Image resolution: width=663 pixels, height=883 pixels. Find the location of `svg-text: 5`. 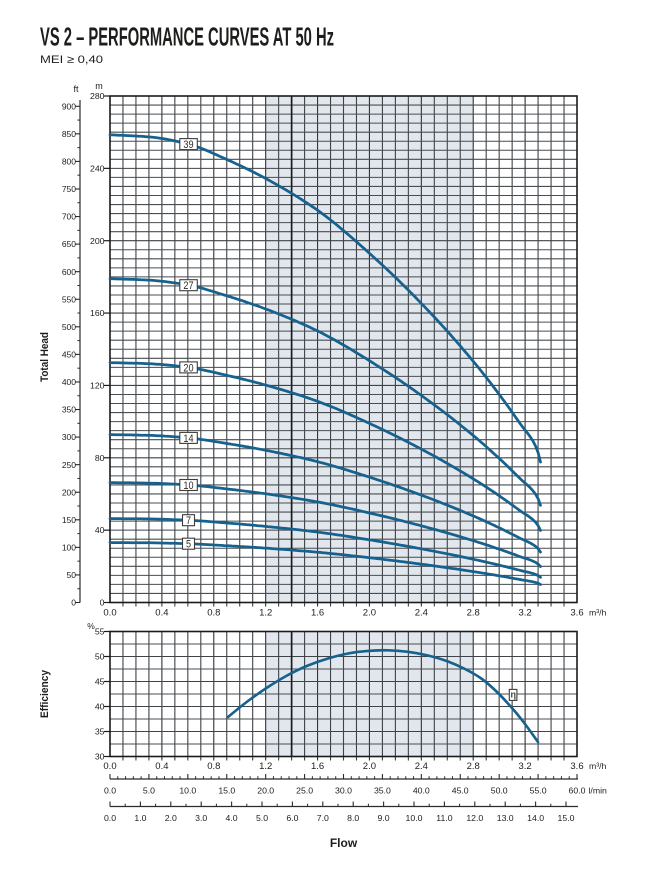

svg-text: 5 is located at coordinates (188, 545).